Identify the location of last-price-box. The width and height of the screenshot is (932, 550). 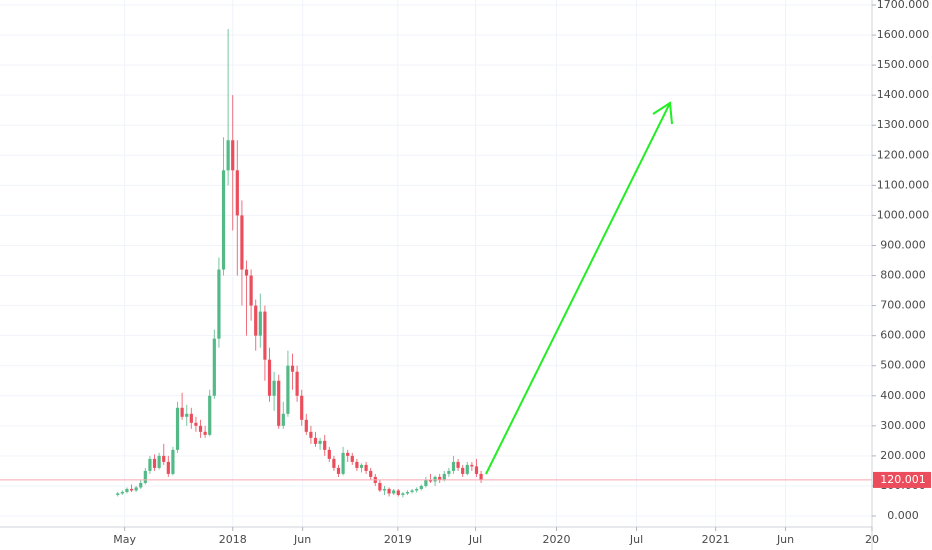
(902, 479).